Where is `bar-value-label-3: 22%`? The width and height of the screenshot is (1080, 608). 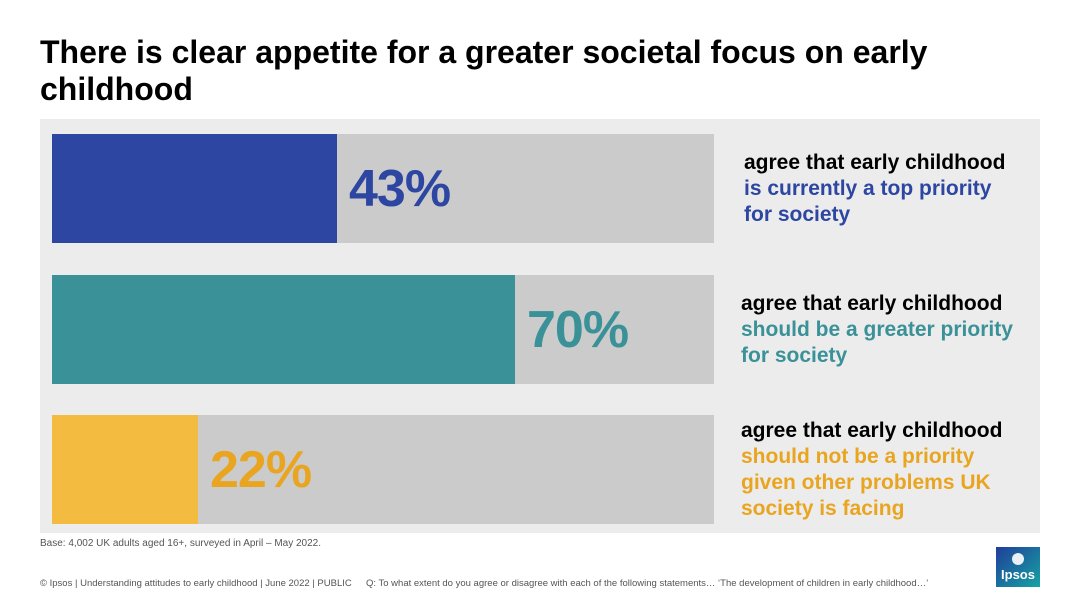 bar-value-label-3: 22% is located at coordinates (261, 469).